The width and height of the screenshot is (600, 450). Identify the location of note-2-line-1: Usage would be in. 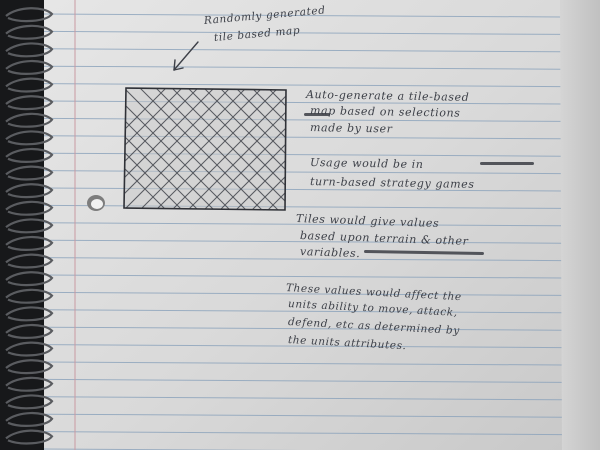
(366, 163).